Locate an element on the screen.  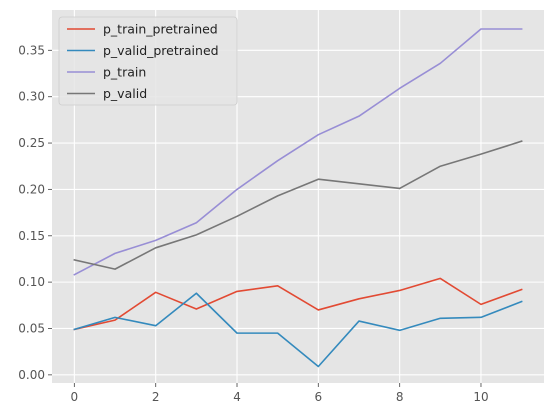
legend-label: p_valid is located at coordinates (125, 93).